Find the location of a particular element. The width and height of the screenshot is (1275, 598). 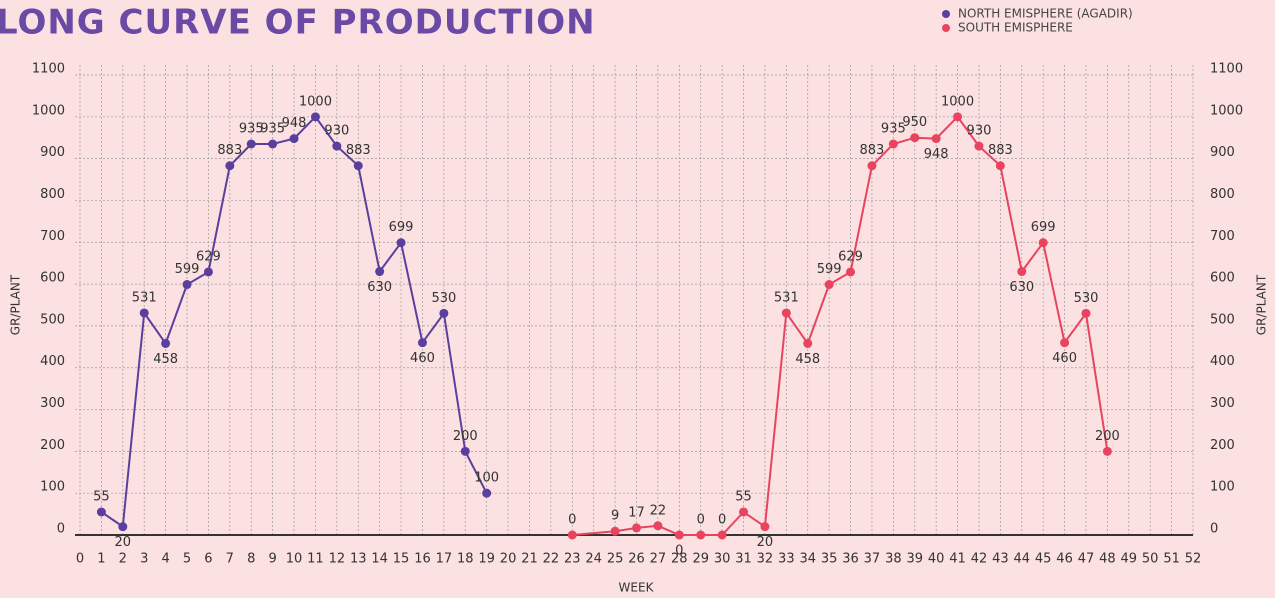

x-tick-label: 32 is located at coordinates (765, 559).